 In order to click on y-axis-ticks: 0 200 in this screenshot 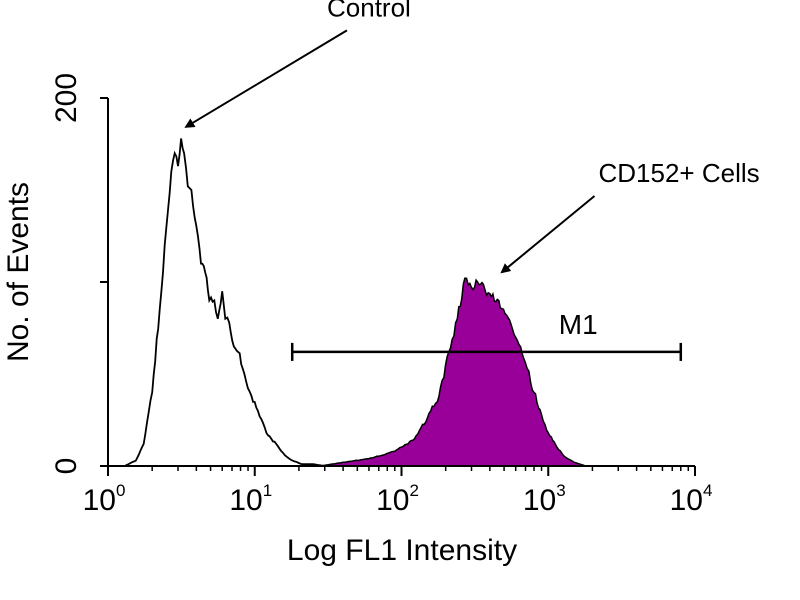, I will do `click(79, 273)`.